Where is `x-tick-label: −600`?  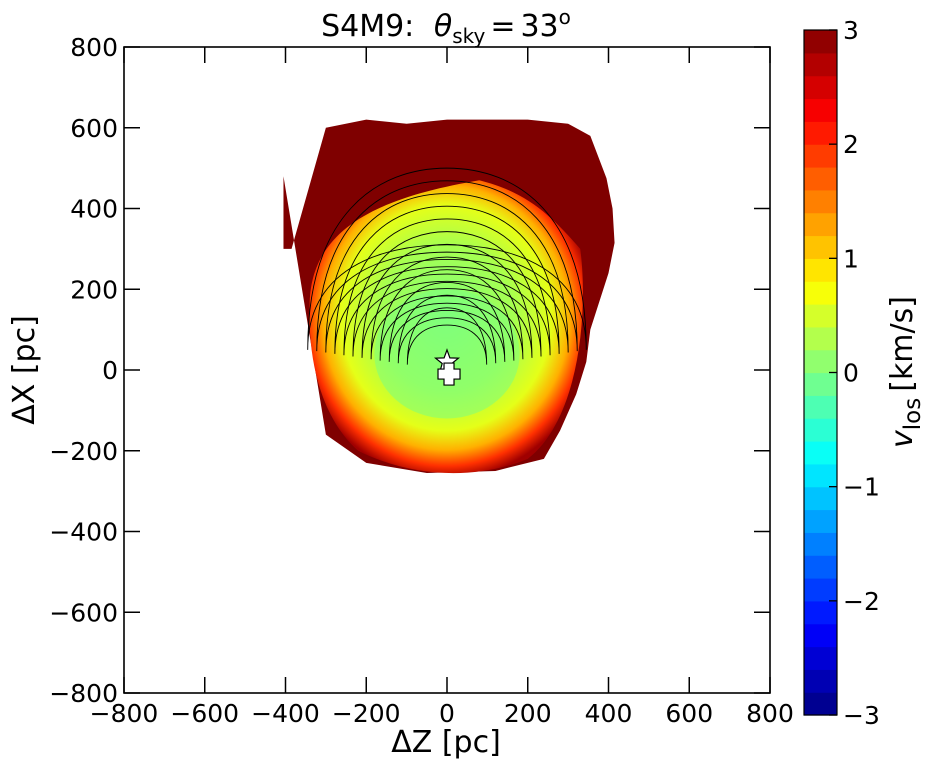 x-tick-label: −600 is located at coordinates (204, 713).